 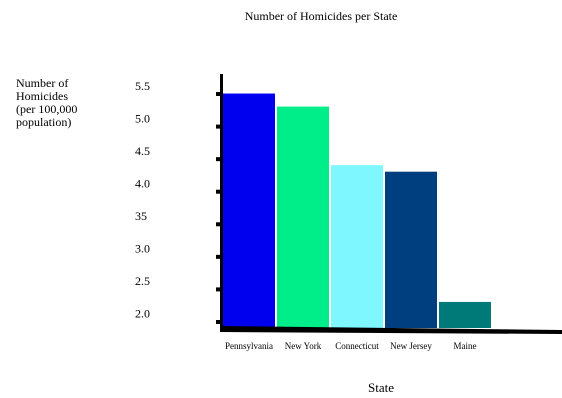 What do you see at coordinates (321, 16) in the screenshot?
I see `chart-title: Number of Homicides per State` at bounding box center [321, 16].